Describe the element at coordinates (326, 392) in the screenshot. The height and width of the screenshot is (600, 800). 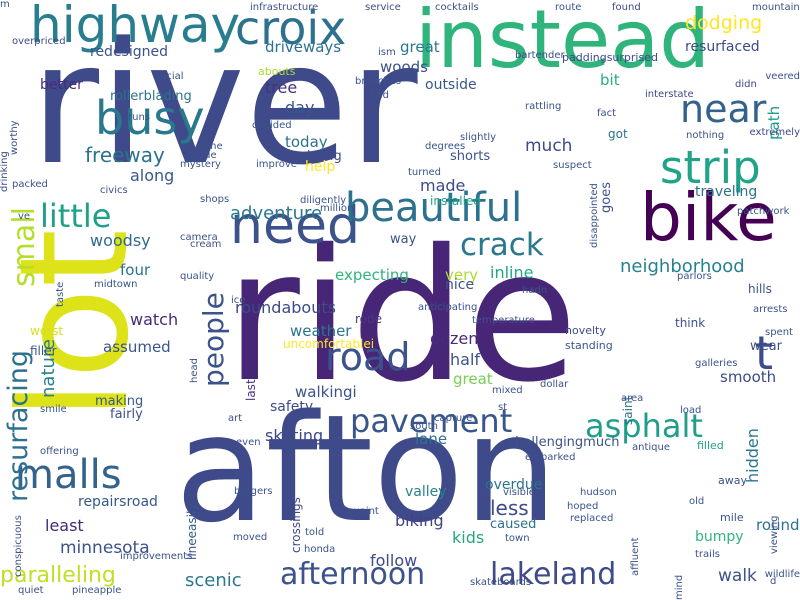
I see `word-walkingi: walkingi` at that location.